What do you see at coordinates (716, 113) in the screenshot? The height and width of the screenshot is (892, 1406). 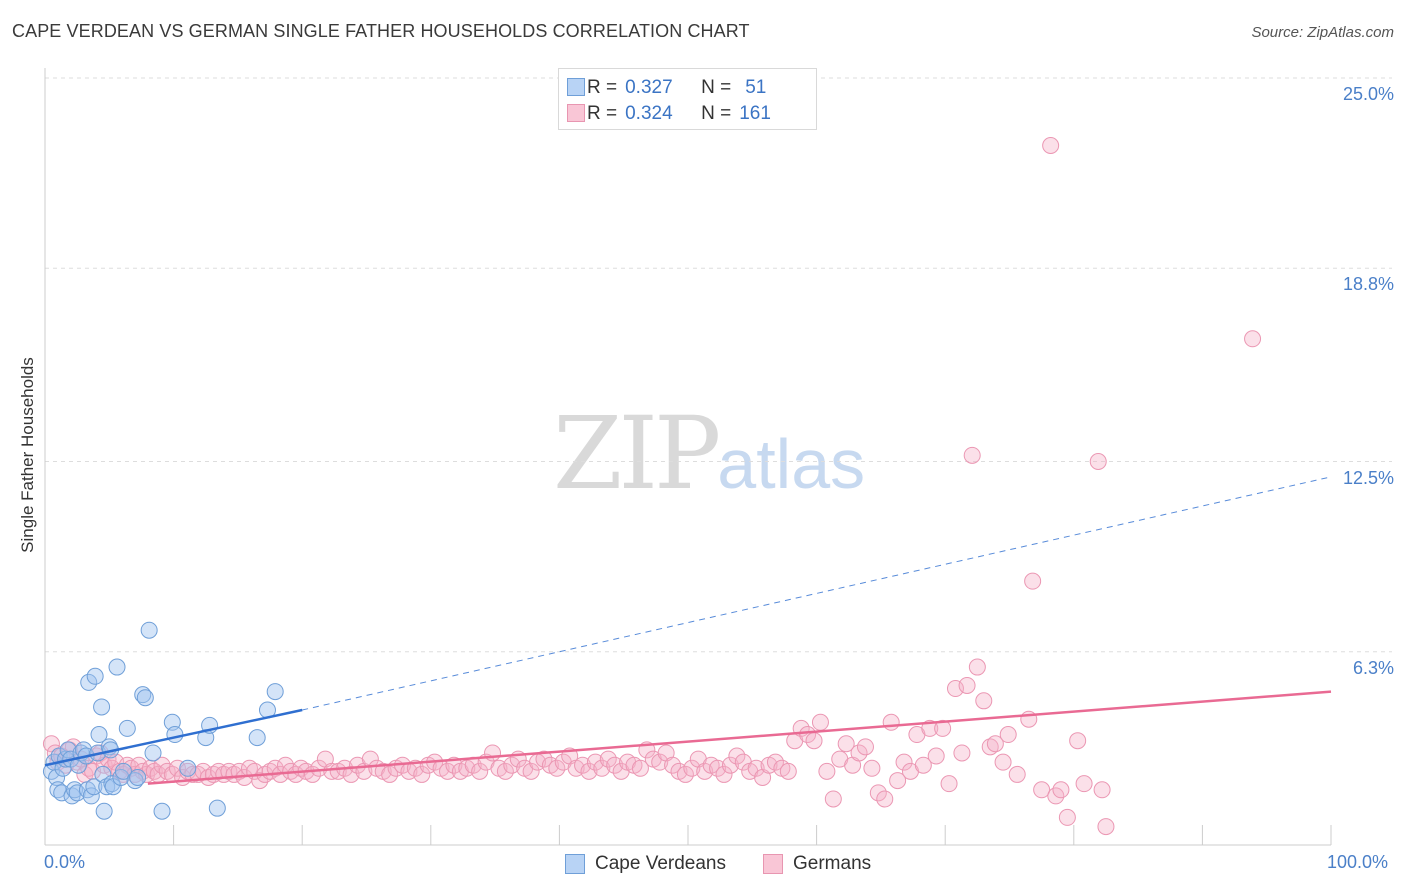 I see `n-label: N =` at bounding box center [716, 113].